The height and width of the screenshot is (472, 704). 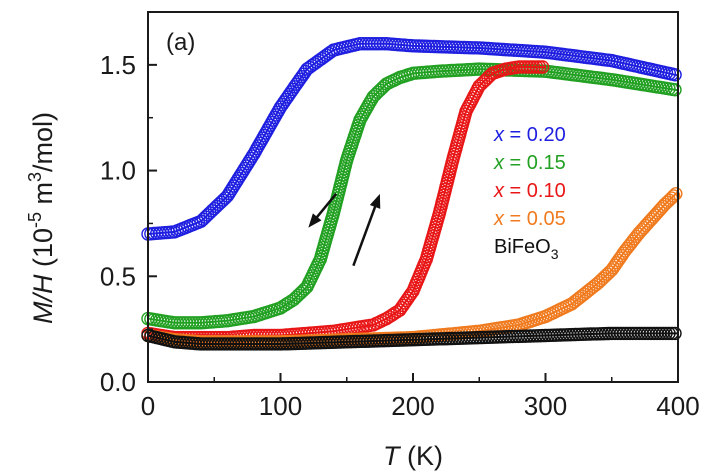 What do you see at coordinates (118, 171) in the screenshot?
I see `y-tick-label: 1.0` at bounding box center [118, 171].